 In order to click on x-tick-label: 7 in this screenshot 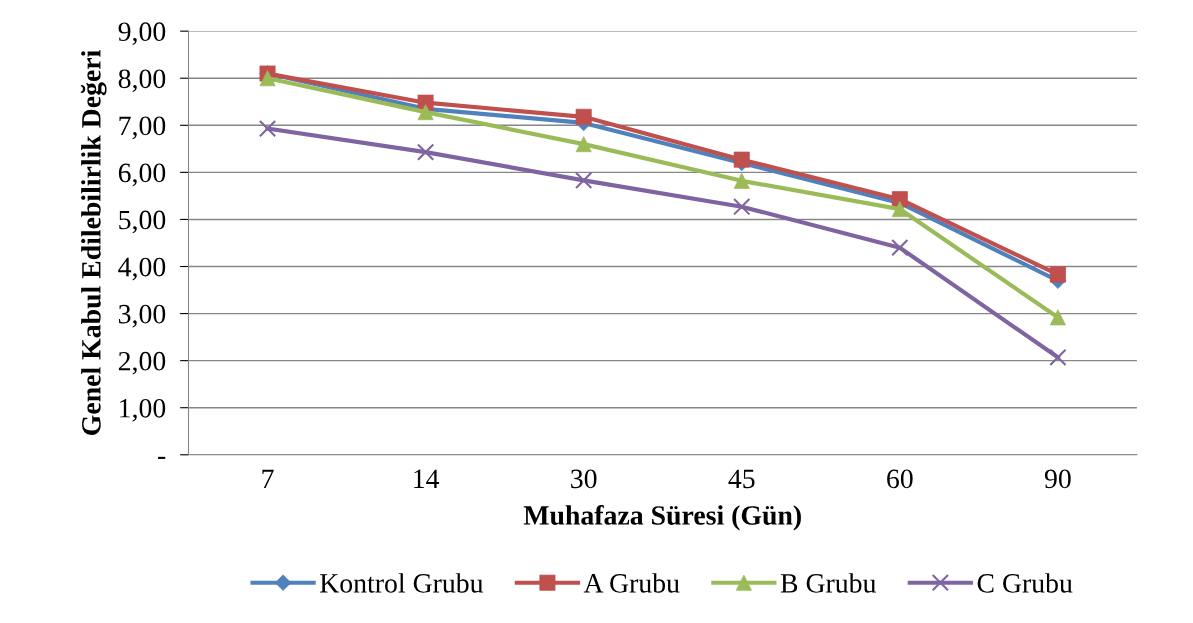, I will do `click(268, 478)`.